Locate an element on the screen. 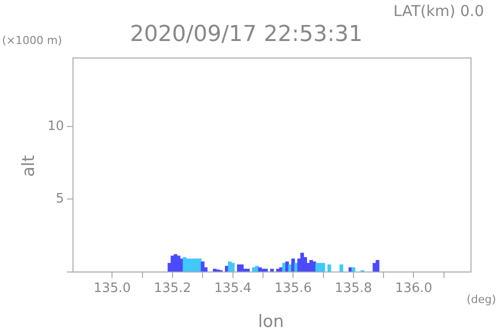 The image size is (498, 336). x-axis-title: lon is located at coordinates (271, 322).